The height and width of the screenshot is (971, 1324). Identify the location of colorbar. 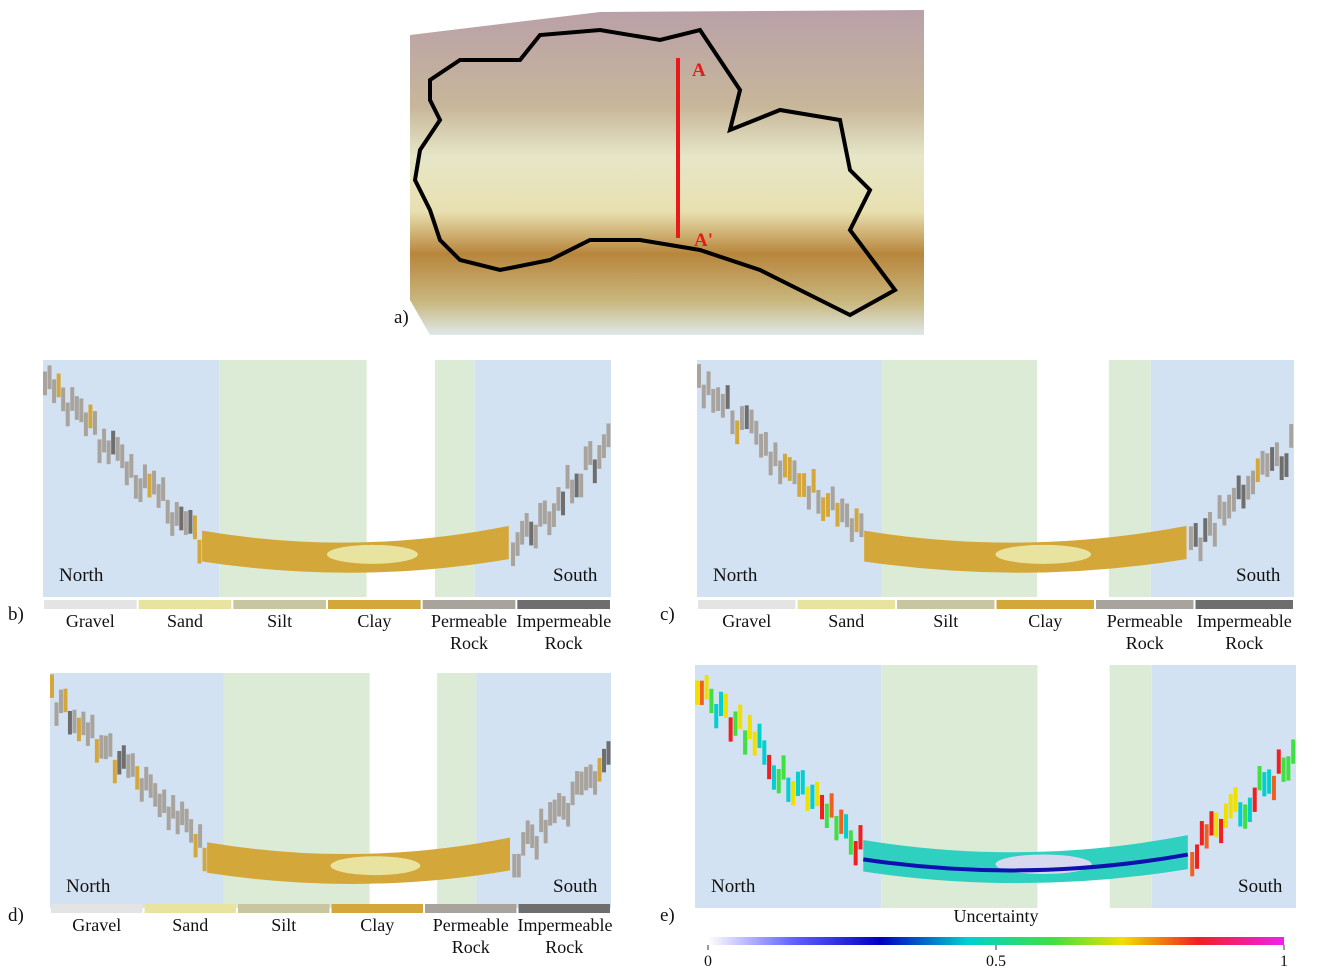
(996, 941).